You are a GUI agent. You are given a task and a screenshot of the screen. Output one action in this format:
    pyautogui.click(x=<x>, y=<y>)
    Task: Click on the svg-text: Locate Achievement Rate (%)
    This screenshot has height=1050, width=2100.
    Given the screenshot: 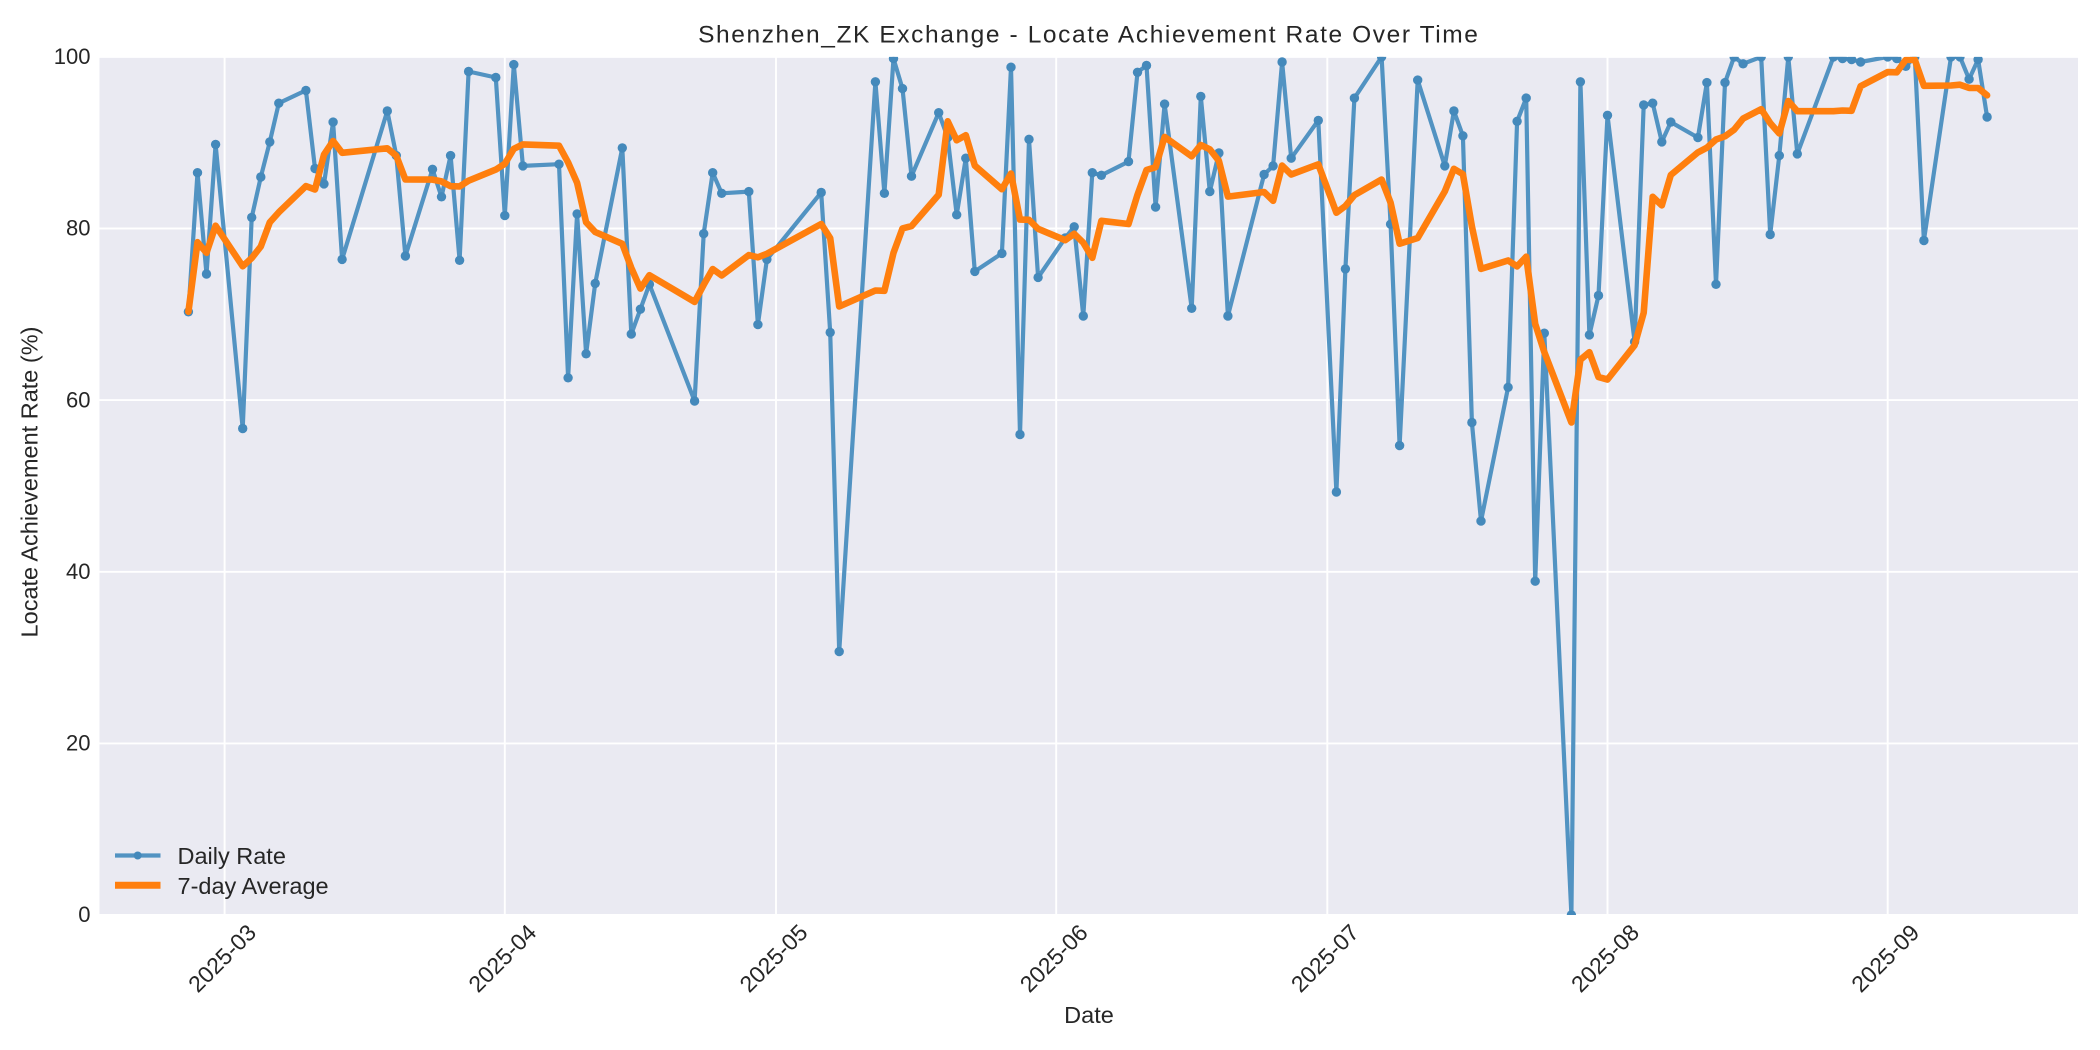 What is the action you would take?
    pyautogui.click(x=30, y=482)
    